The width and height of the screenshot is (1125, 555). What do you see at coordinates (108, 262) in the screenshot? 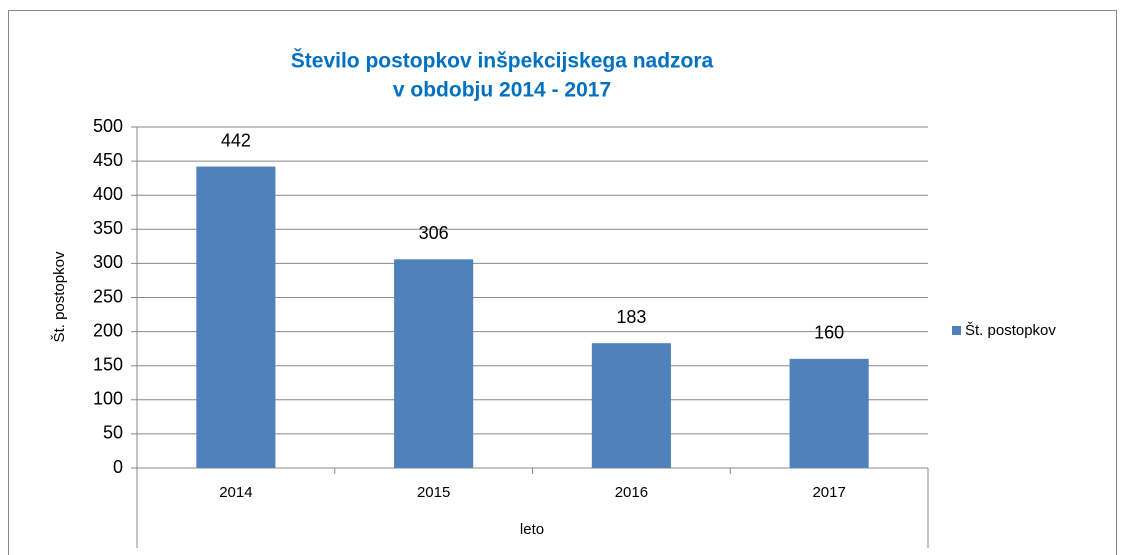
I see `y-tick-label: 300` at bounding box center [108, 262].